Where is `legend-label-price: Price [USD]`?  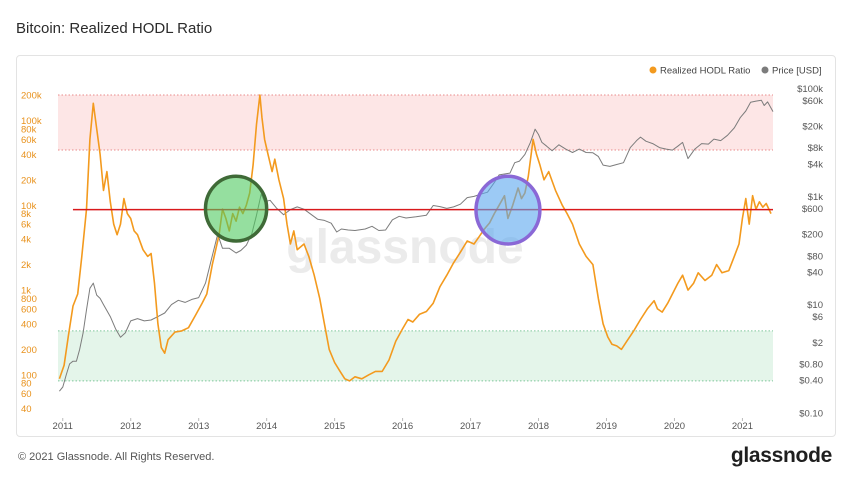
legend-label-price: Price [USD] is located at coordinates (797, 71).